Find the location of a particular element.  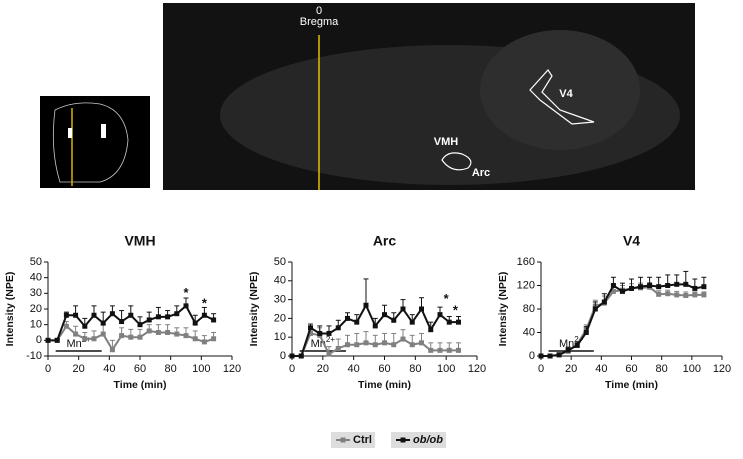

y-tick-label: 120 is located at coordinates (526, 285).